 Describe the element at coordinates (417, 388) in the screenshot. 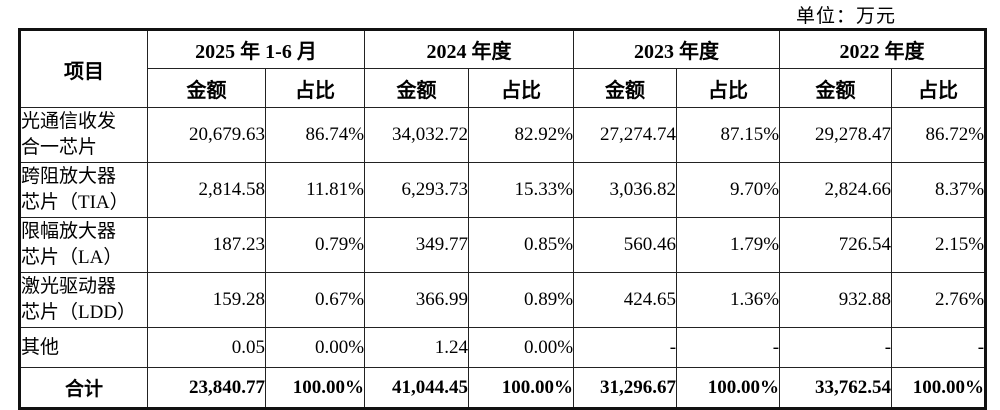

I see `cell-value: 41,044.45` at that location.